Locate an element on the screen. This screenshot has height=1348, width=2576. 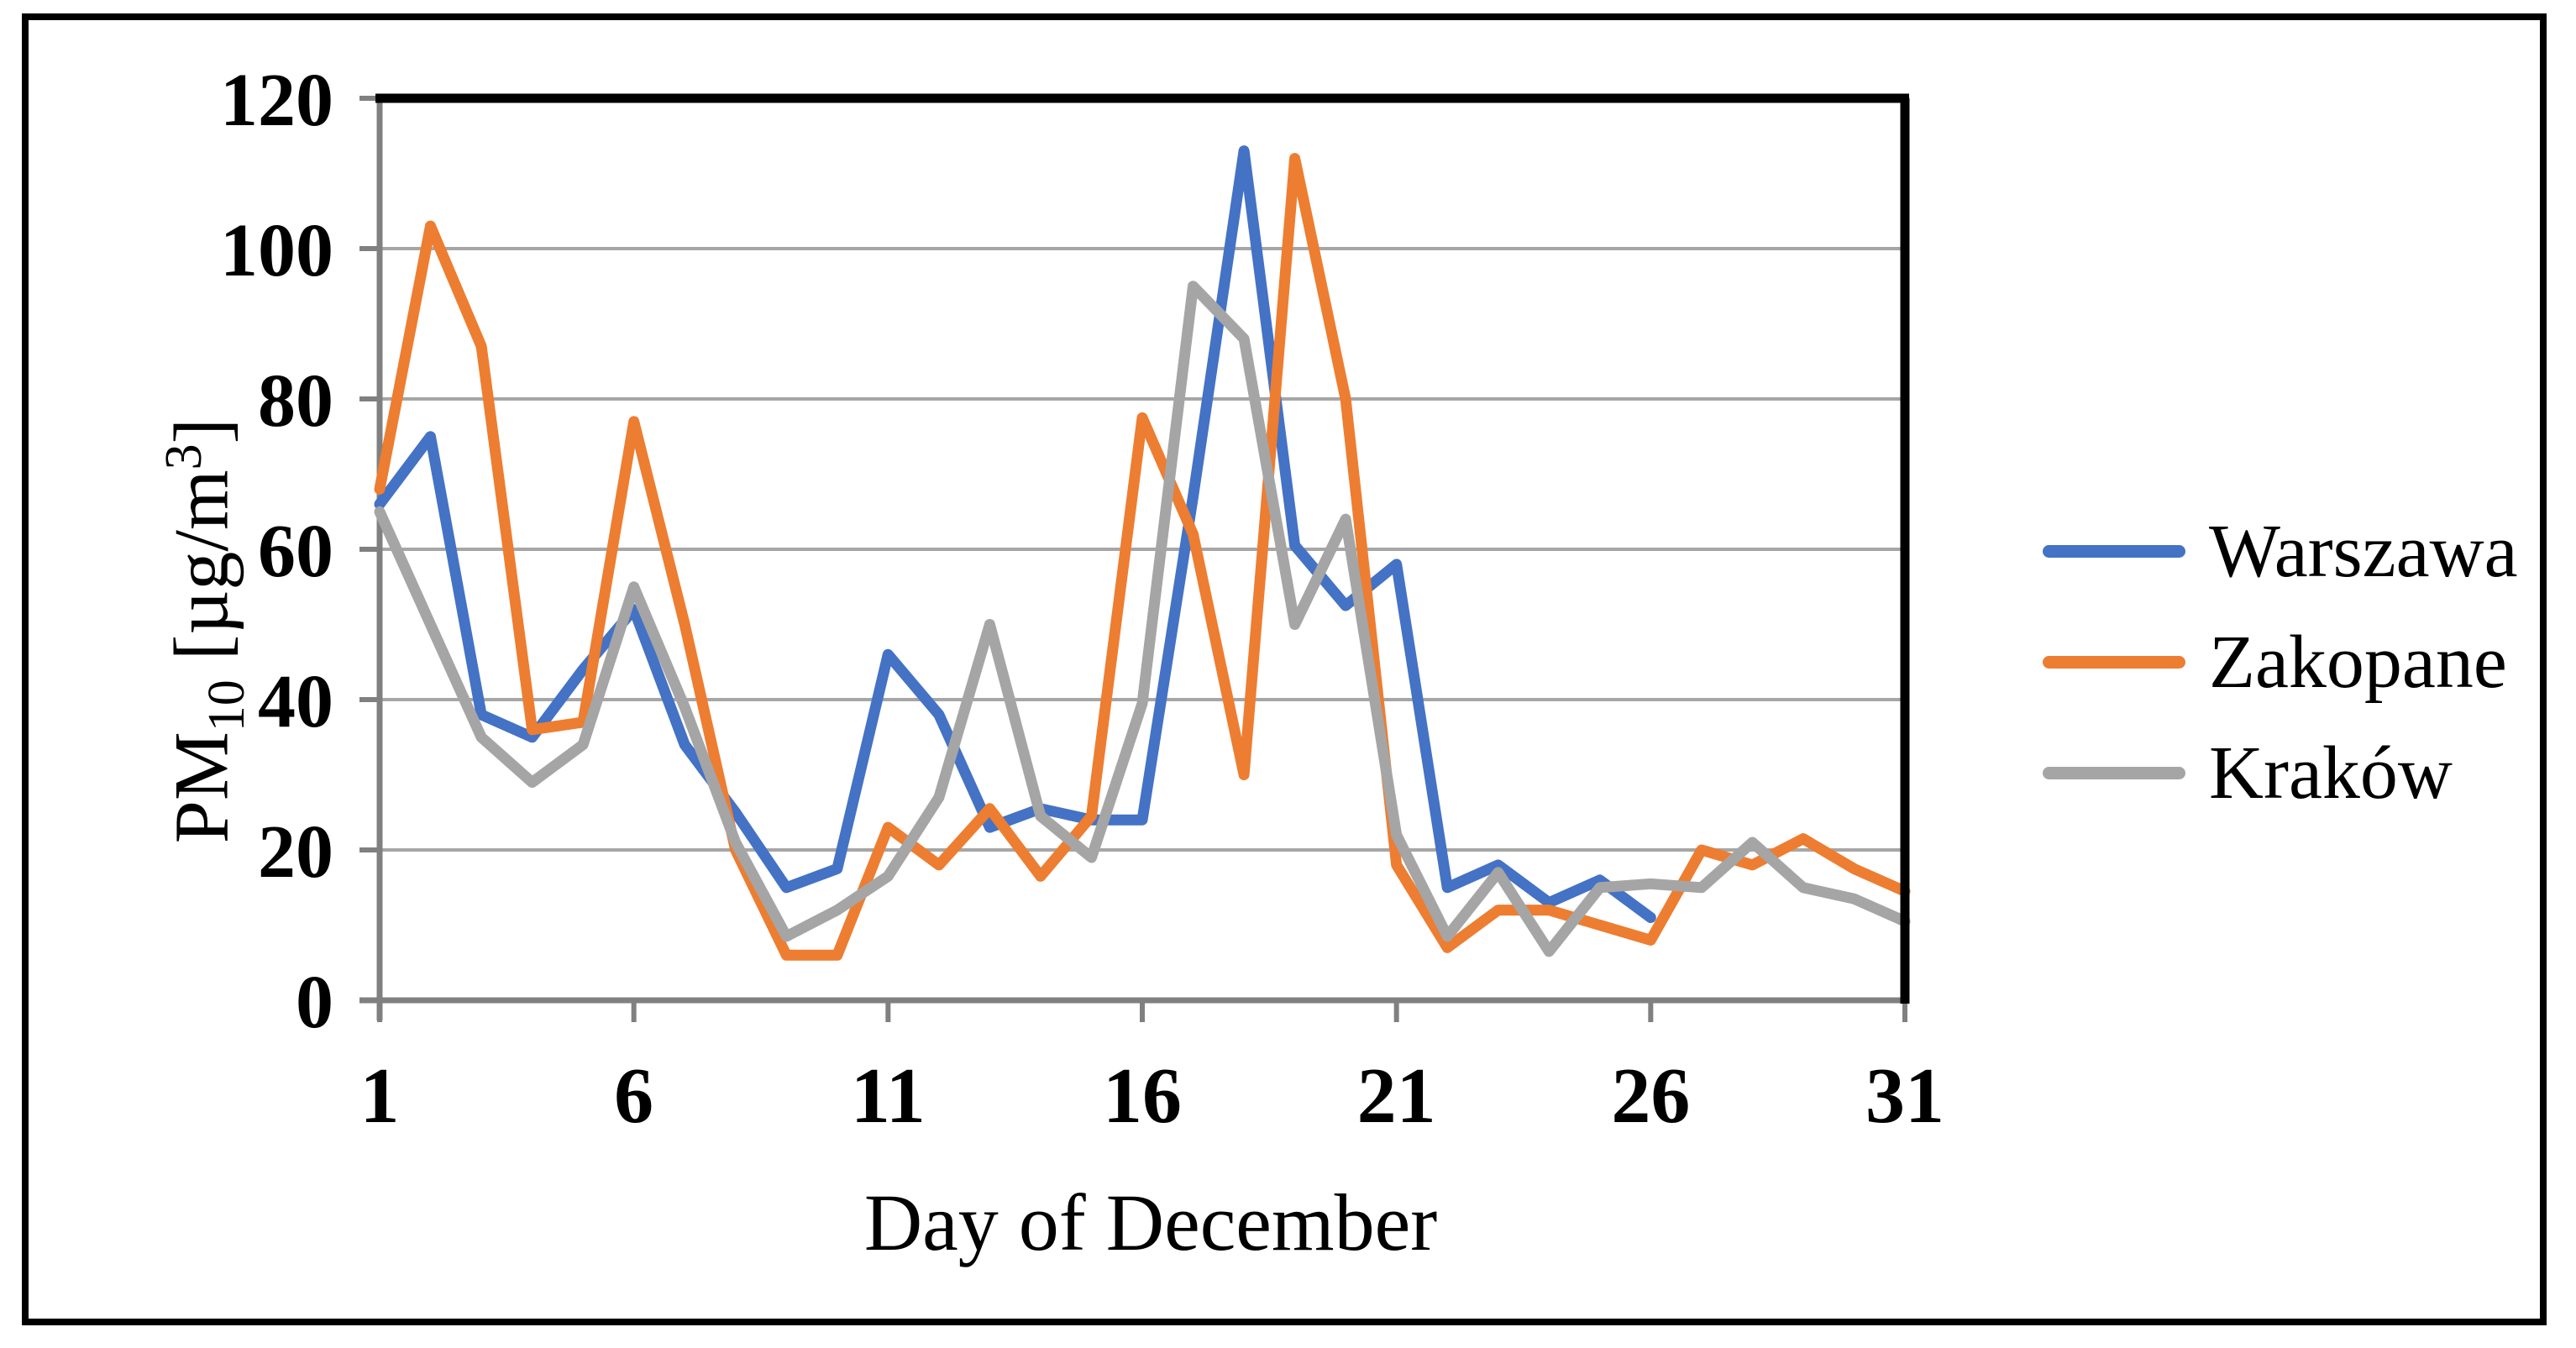
x-tick-label-21: 21 is located at coordinates (1396, 1096).